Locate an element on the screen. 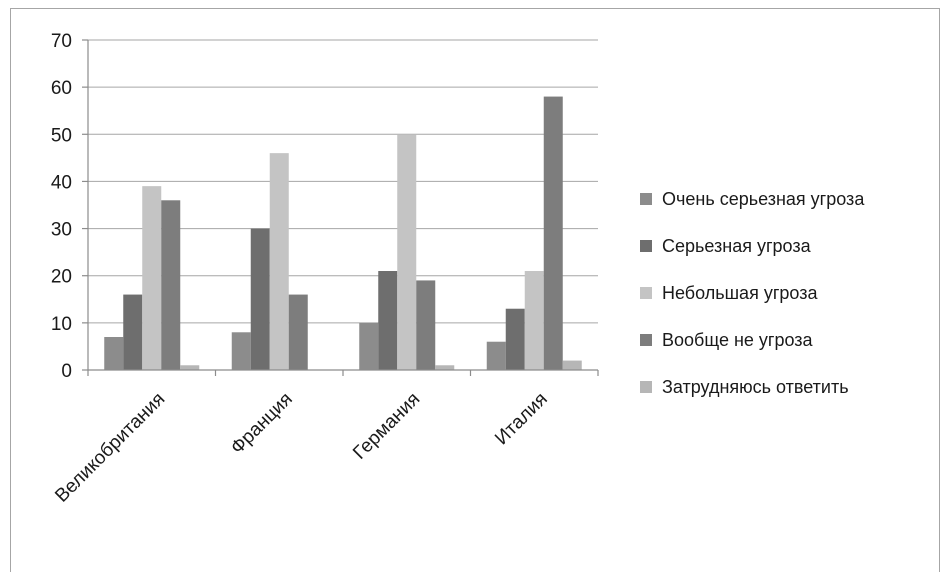  legend-entry: Затрудняюсь ответить is located at coordinates (755, 387).